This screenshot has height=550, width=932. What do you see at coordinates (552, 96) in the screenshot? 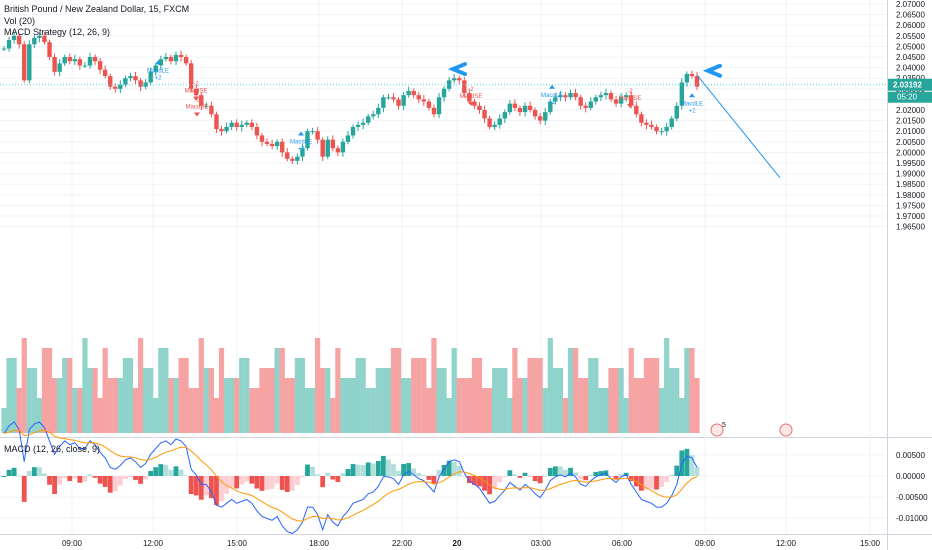
I see `signal-label: MacdLE` at bounding box center [552, 96].